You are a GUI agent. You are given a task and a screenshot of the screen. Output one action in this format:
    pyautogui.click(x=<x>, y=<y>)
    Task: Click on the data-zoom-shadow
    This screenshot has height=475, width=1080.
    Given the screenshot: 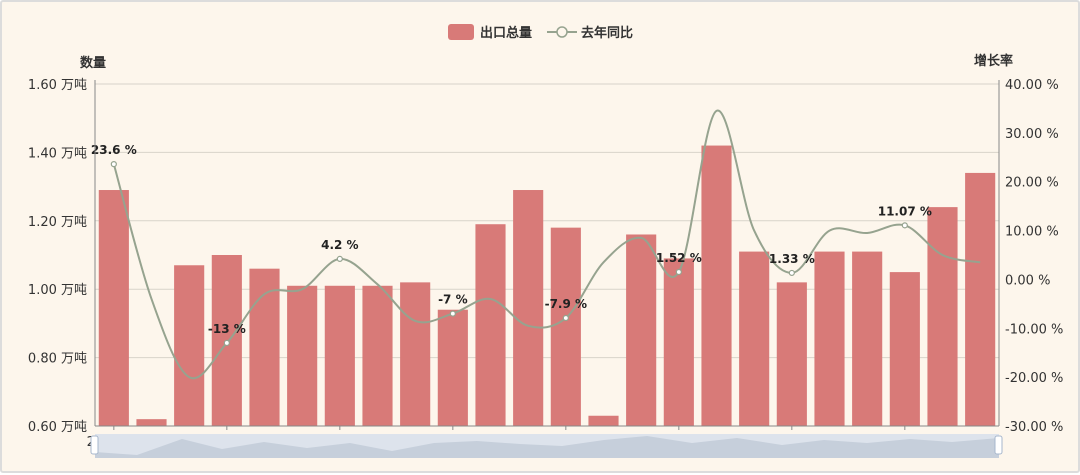 What is the action you would take?
    pyautogui.click(x=547, y=447)
    